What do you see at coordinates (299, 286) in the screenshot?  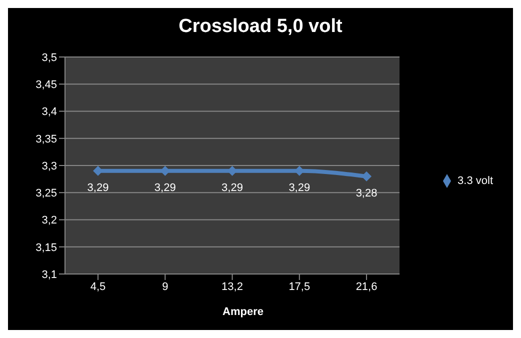 I see `x-tick-label: 17,5` at bounding box center [299, 286].